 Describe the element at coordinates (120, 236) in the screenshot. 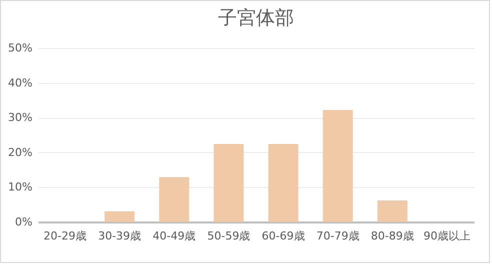

I see `x-tick-label: 30-39歳` at that location.